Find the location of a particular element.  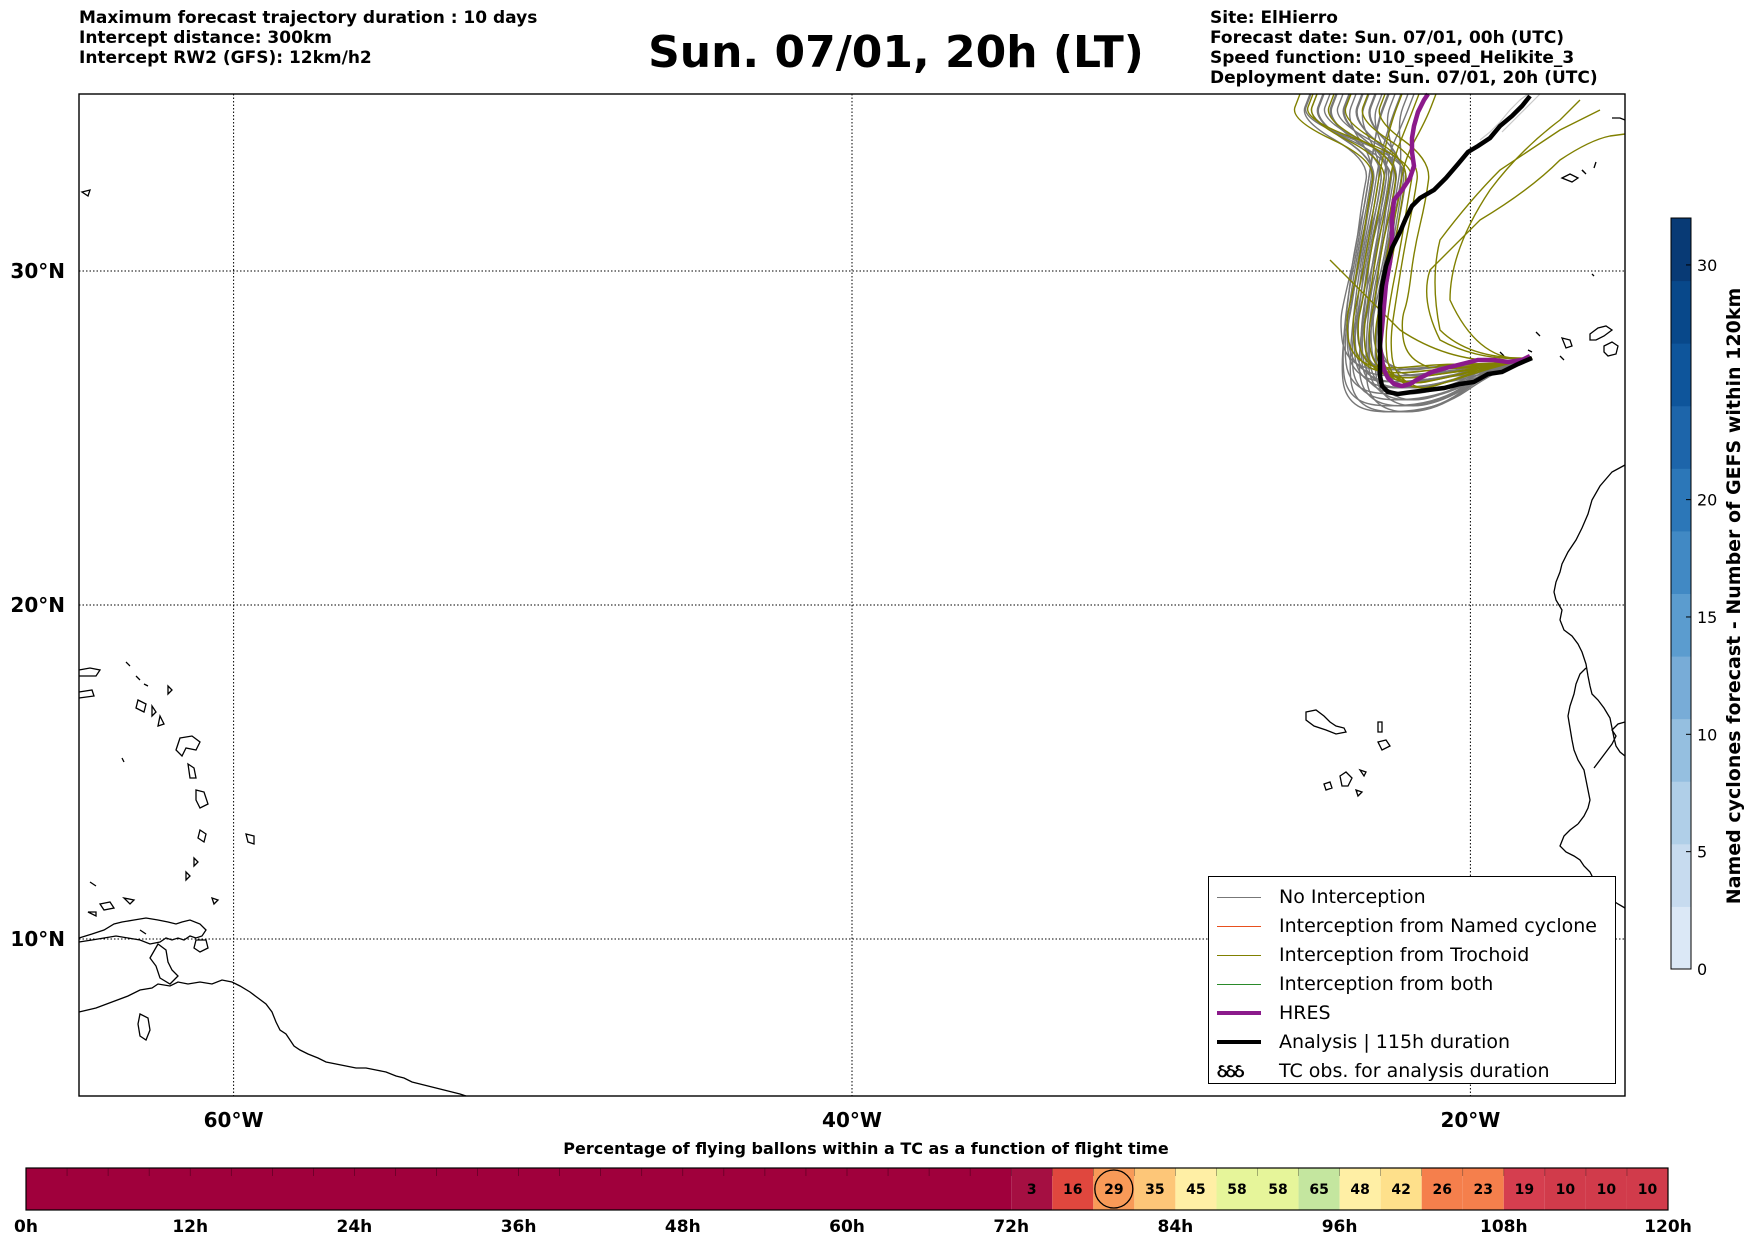

legend-label: Analysis | 115h duration is located at coordinates (1395, 1041).